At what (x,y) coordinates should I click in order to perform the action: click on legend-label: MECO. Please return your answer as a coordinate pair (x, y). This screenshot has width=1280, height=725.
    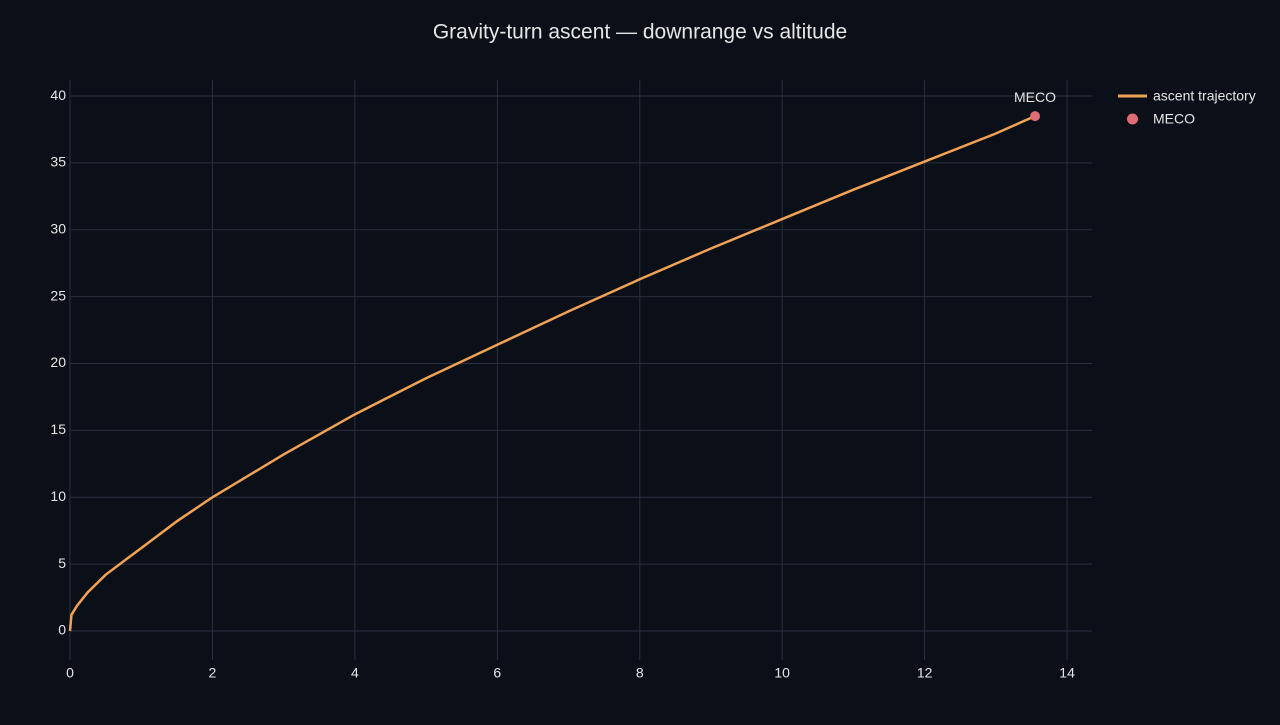
    Looking at the image, I should click on (1174, 119).